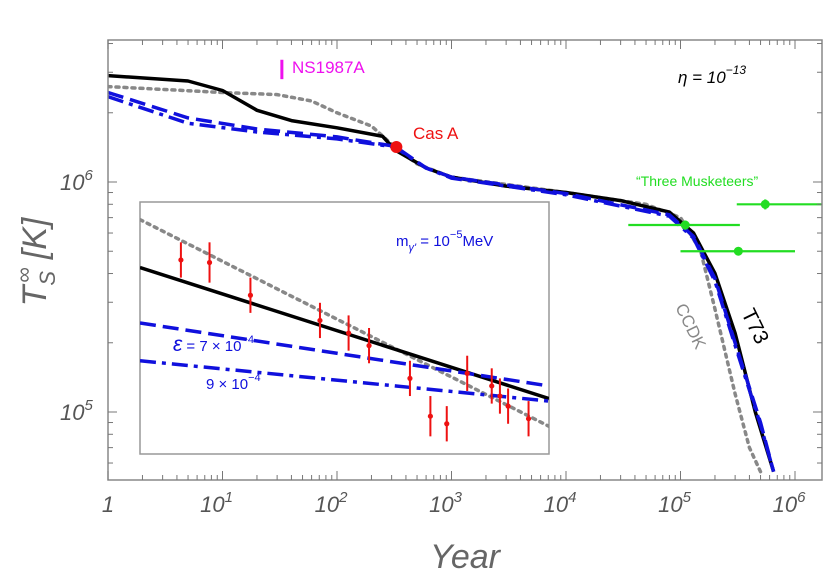 The image size is (830, 578). I want to click on inset-mass-sub: γ', so click(413, 248).